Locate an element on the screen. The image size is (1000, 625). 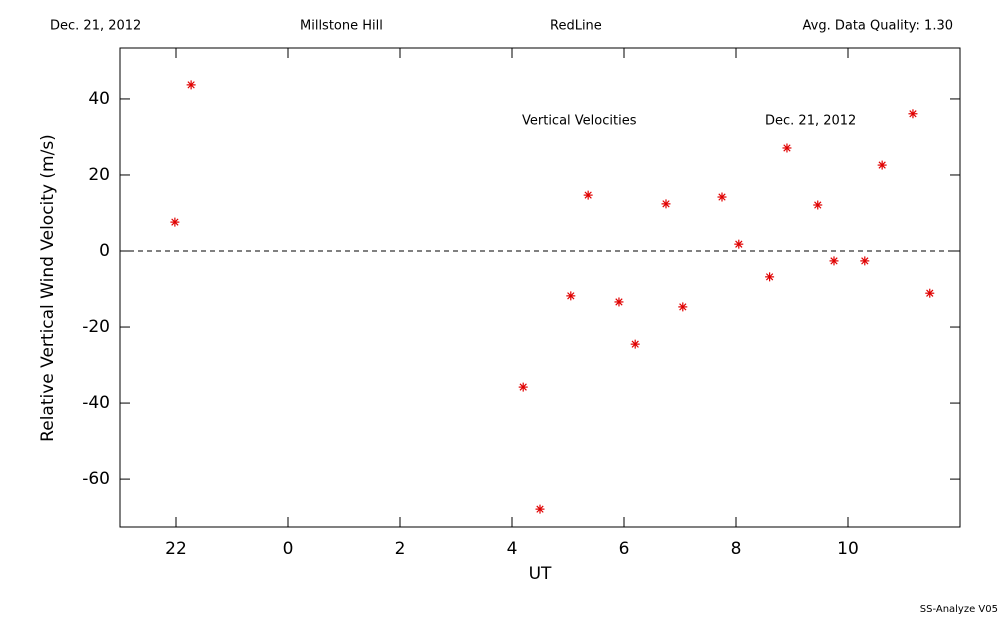
y-tick-label: 20 is located at coordinates (99, 175).